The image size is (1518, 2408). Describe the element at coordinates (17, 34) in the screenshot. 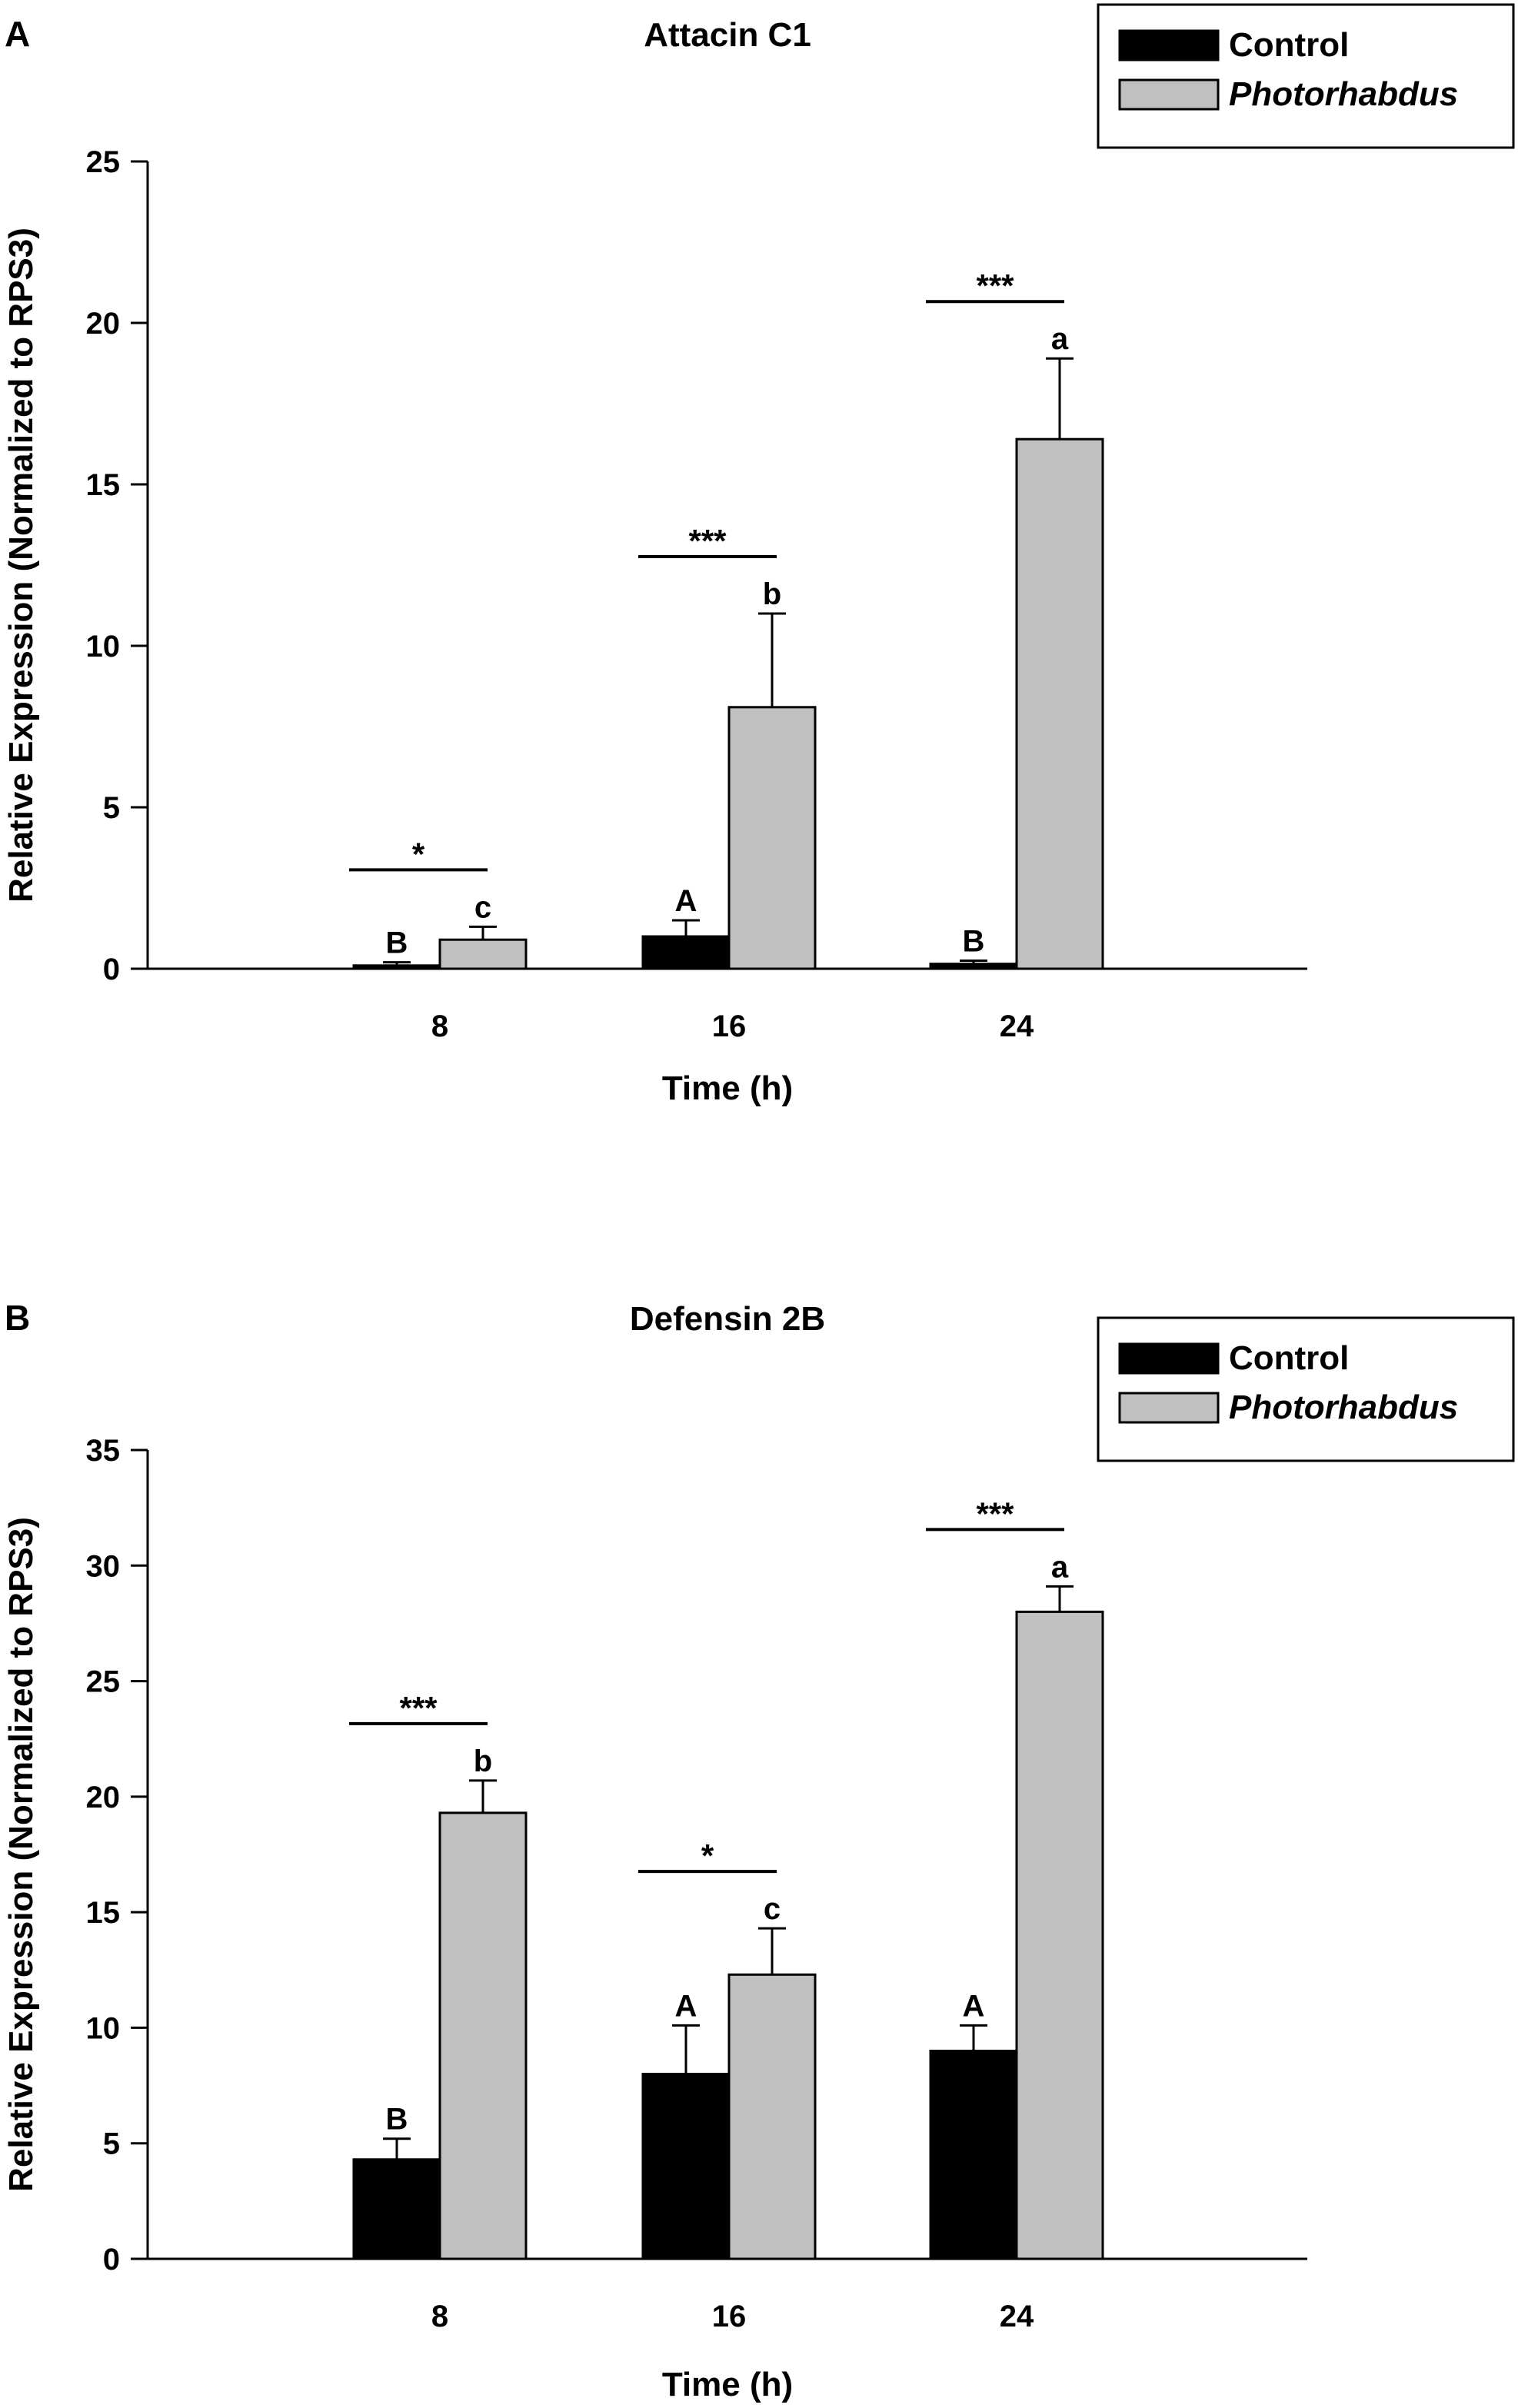

I see `panel-label: A` at that location.